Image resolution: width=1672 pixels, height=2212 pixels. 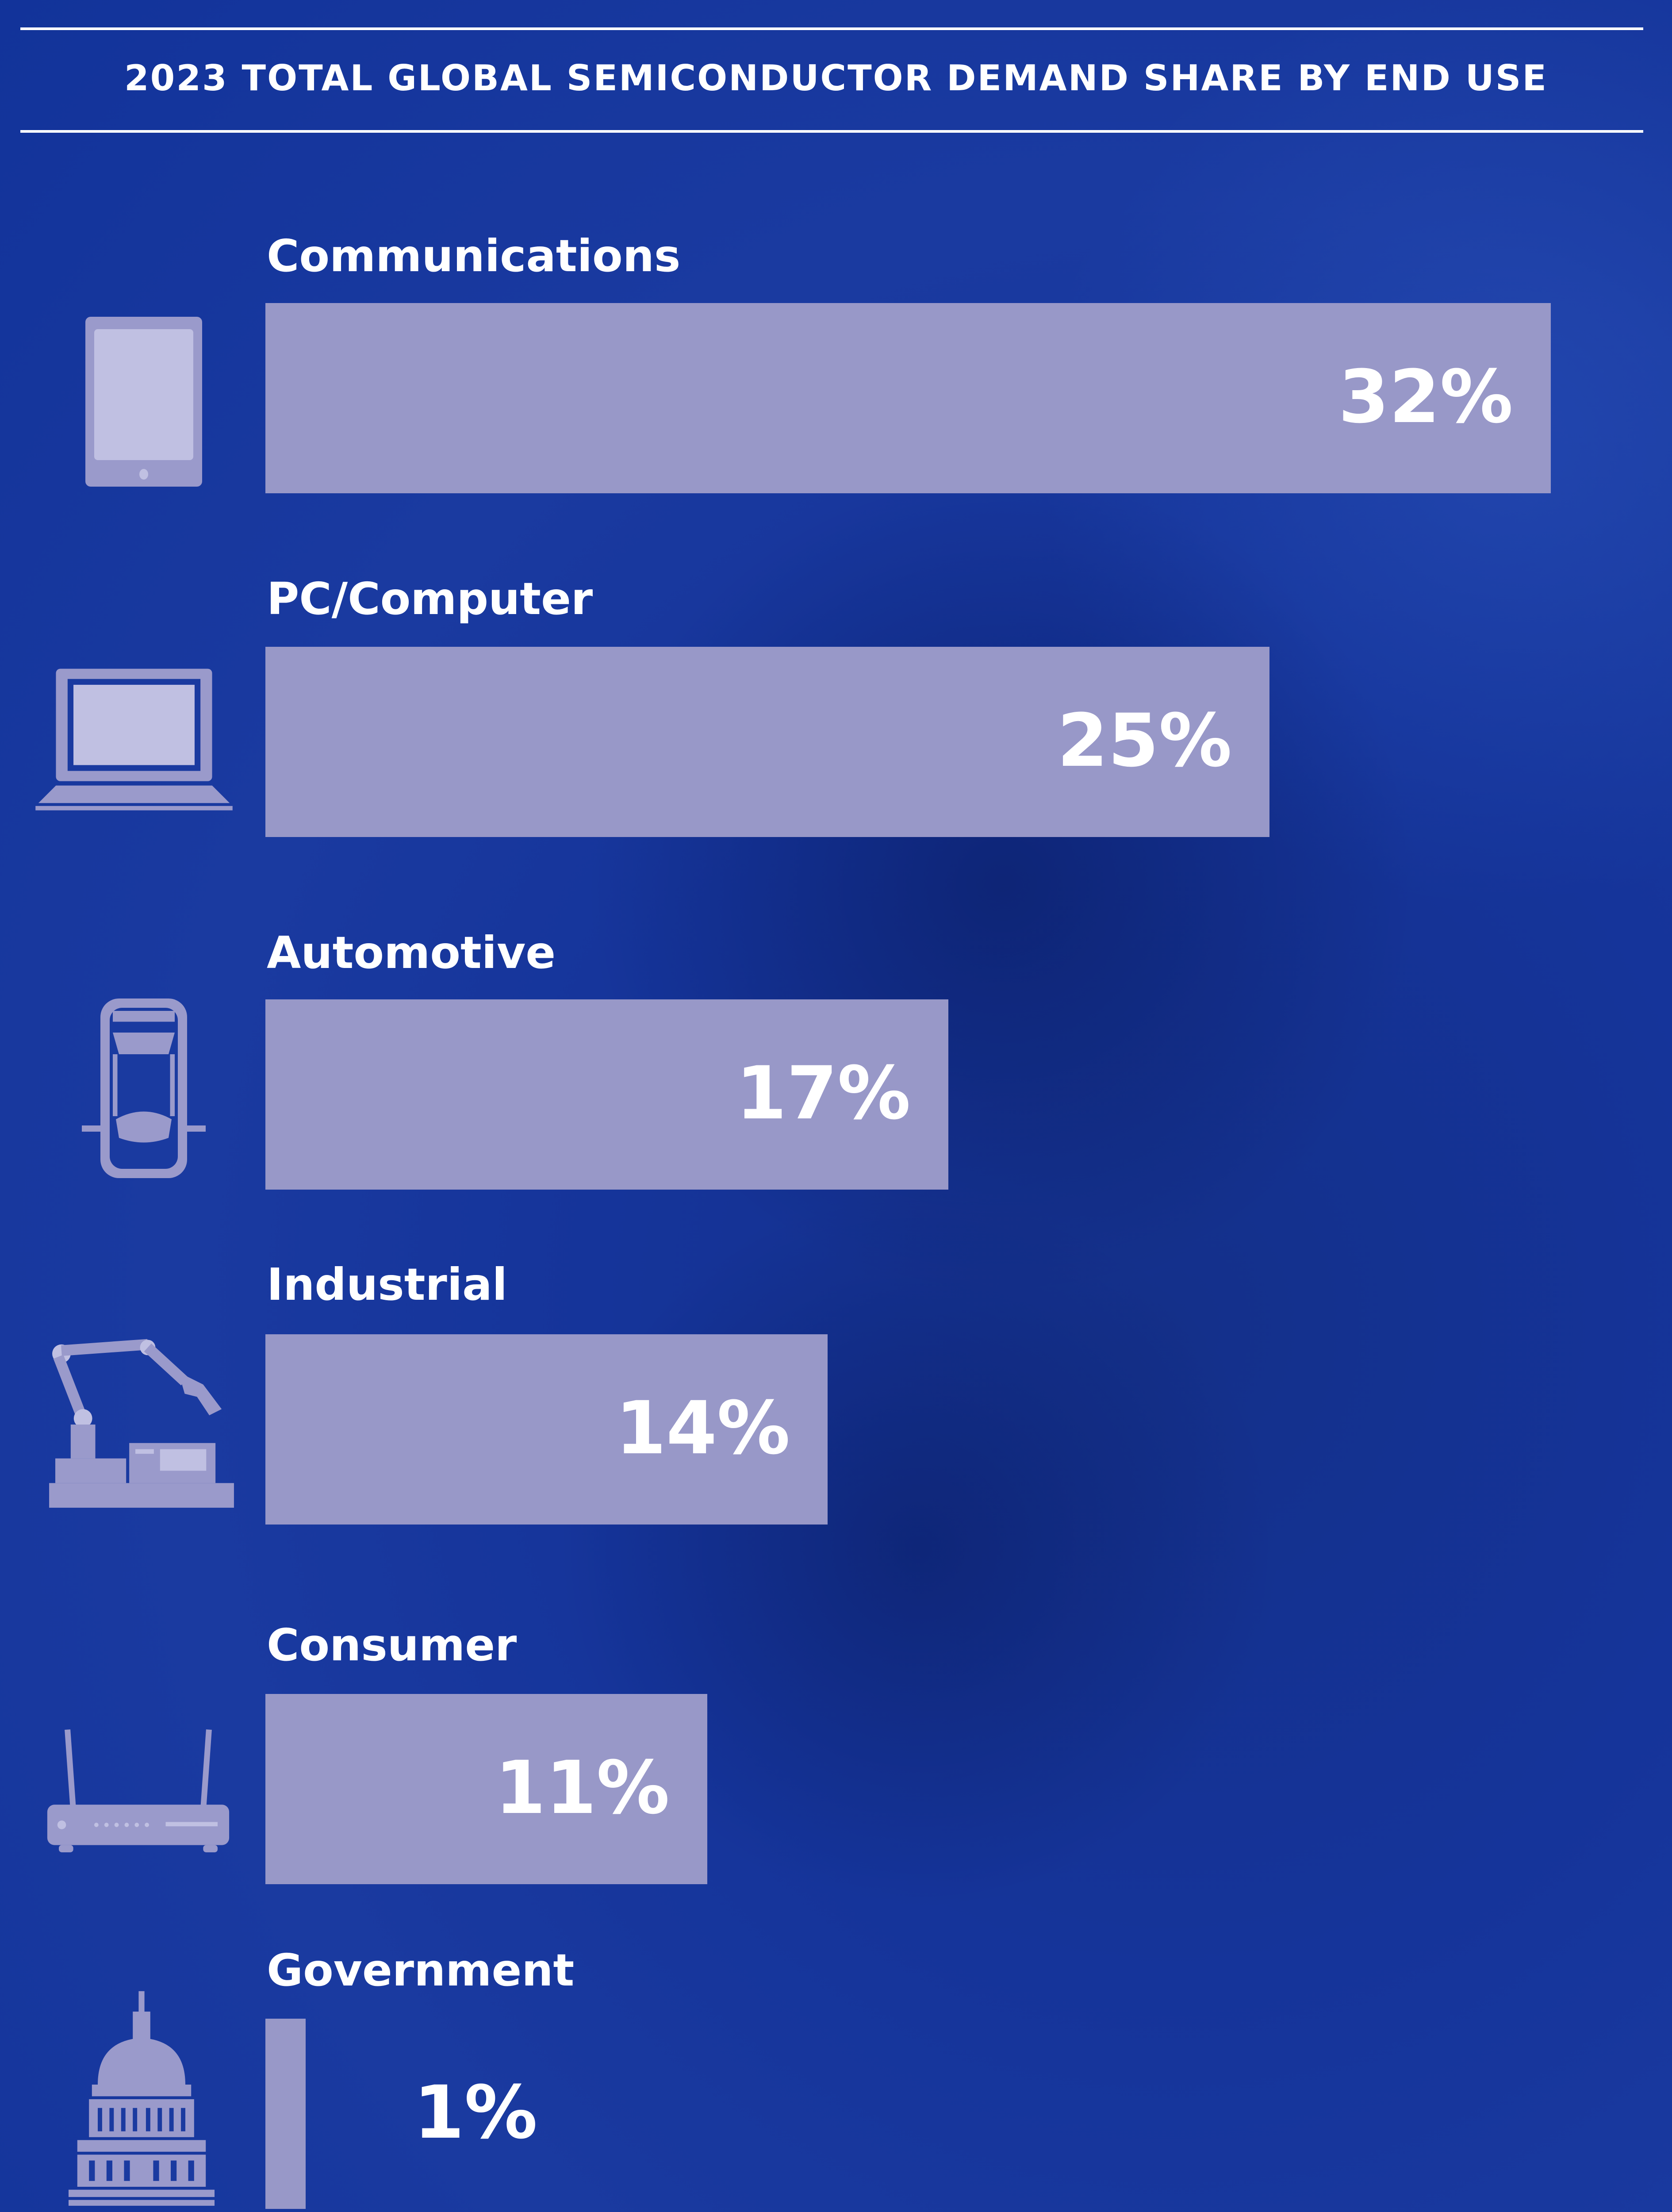 I want to click on bar-pc-computer, so click(x=767, y=742).